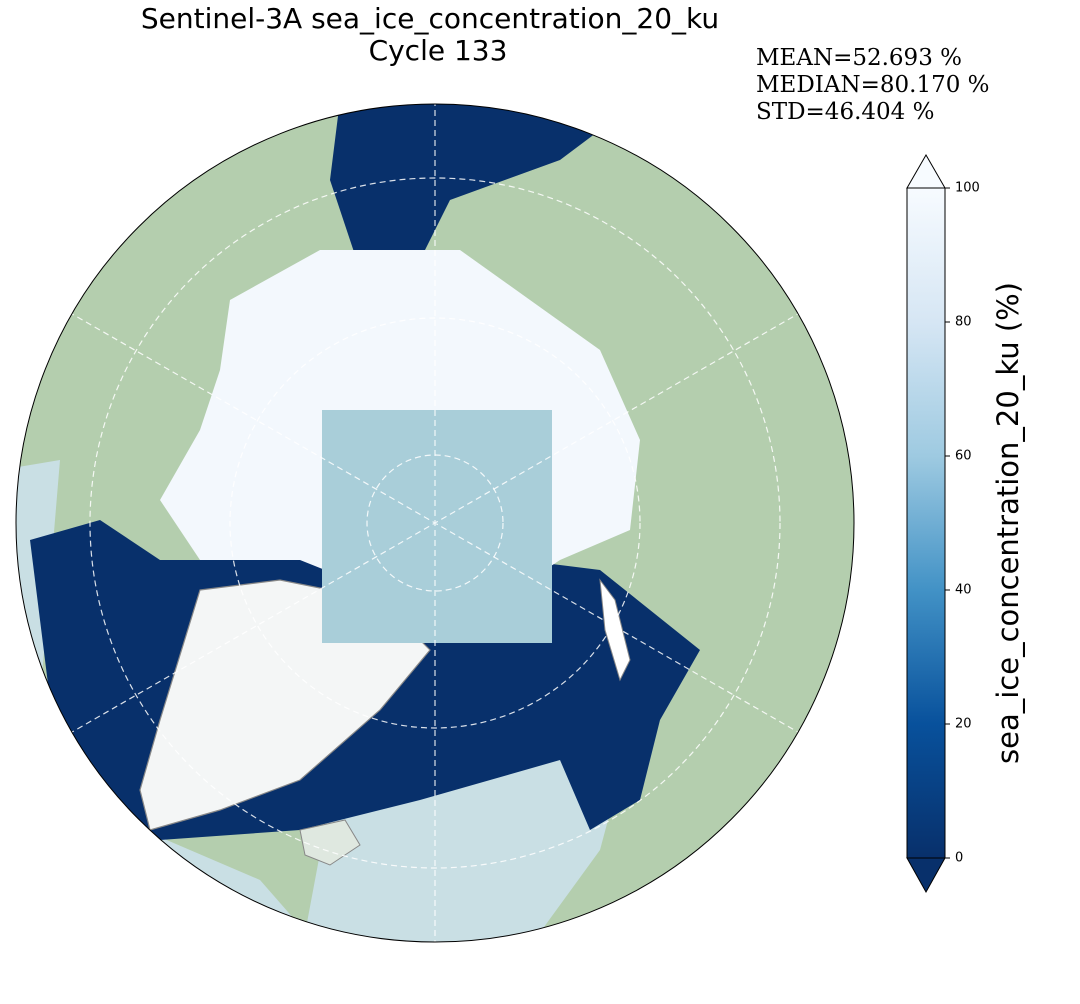  Describe the element at coordinates (963, 724) in the screenshot. I see `colorbar-tick-label: 20` at that location.